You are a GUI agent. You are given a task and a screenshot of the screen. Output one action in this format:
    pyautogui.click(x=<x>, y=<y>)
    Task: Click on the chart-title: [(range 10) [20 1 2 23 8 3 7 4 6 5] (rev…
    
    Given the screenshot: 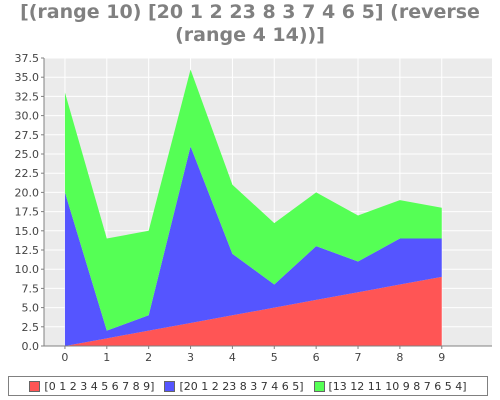 What is the action you would take?
    pyautogui.click(x=250, y=23)
    